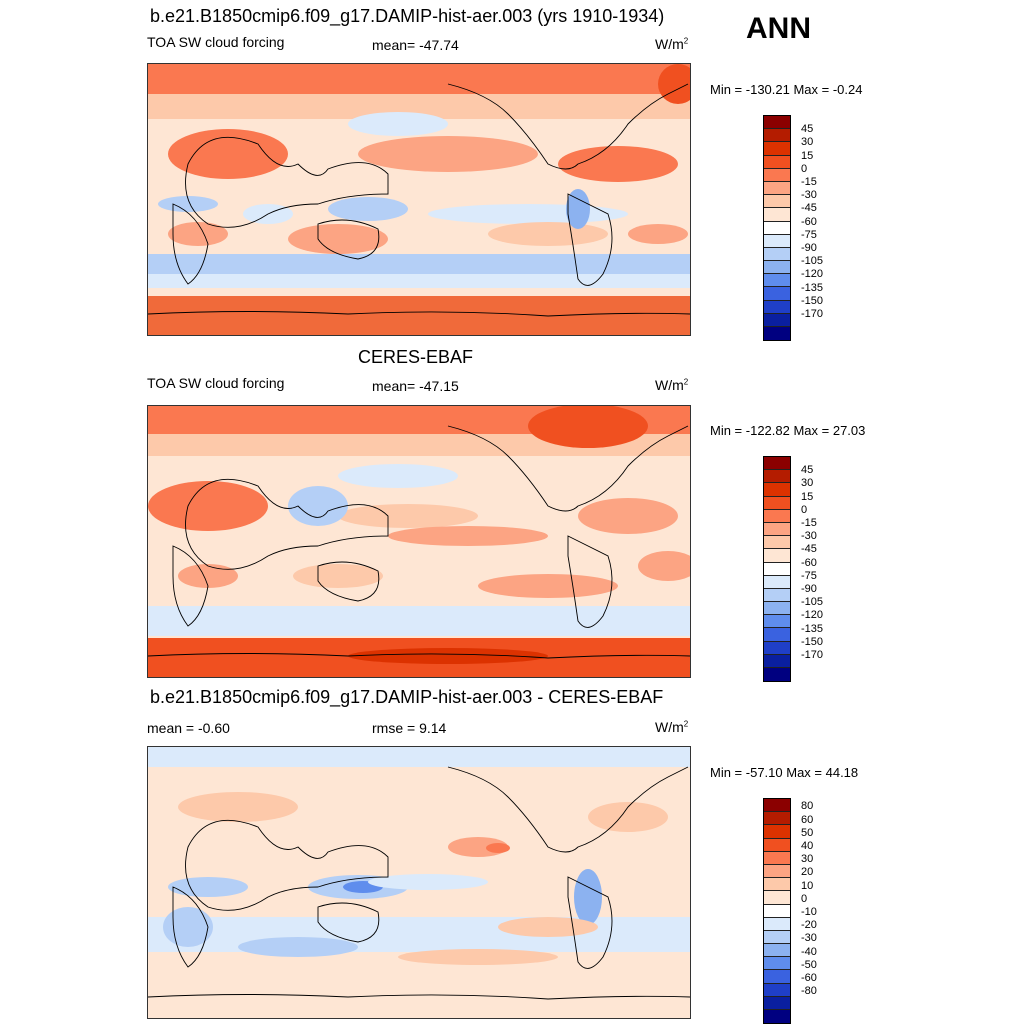 This screenshot has width=1024, height=1024. What do you see at coordinates (807, 846) in the screenshot?
I see `colorbar-label: 40` at bounding box center [807, 846].